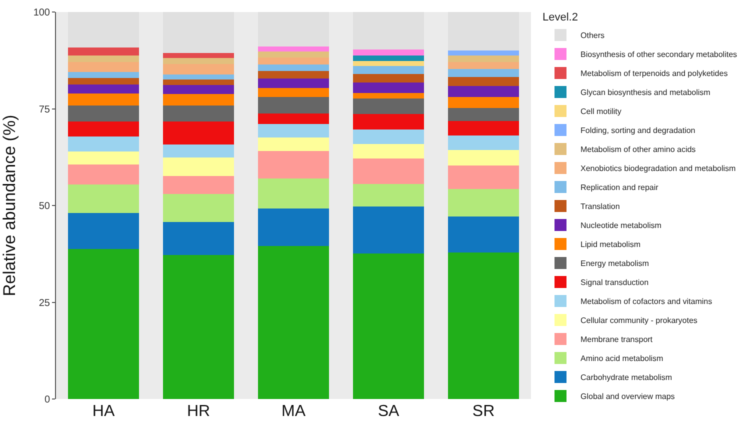  What do you see at coordinates (638, 149) in the screenshot?
I see `legend-label: Metabolism of other amino acids` at bounding box center [638, 149].